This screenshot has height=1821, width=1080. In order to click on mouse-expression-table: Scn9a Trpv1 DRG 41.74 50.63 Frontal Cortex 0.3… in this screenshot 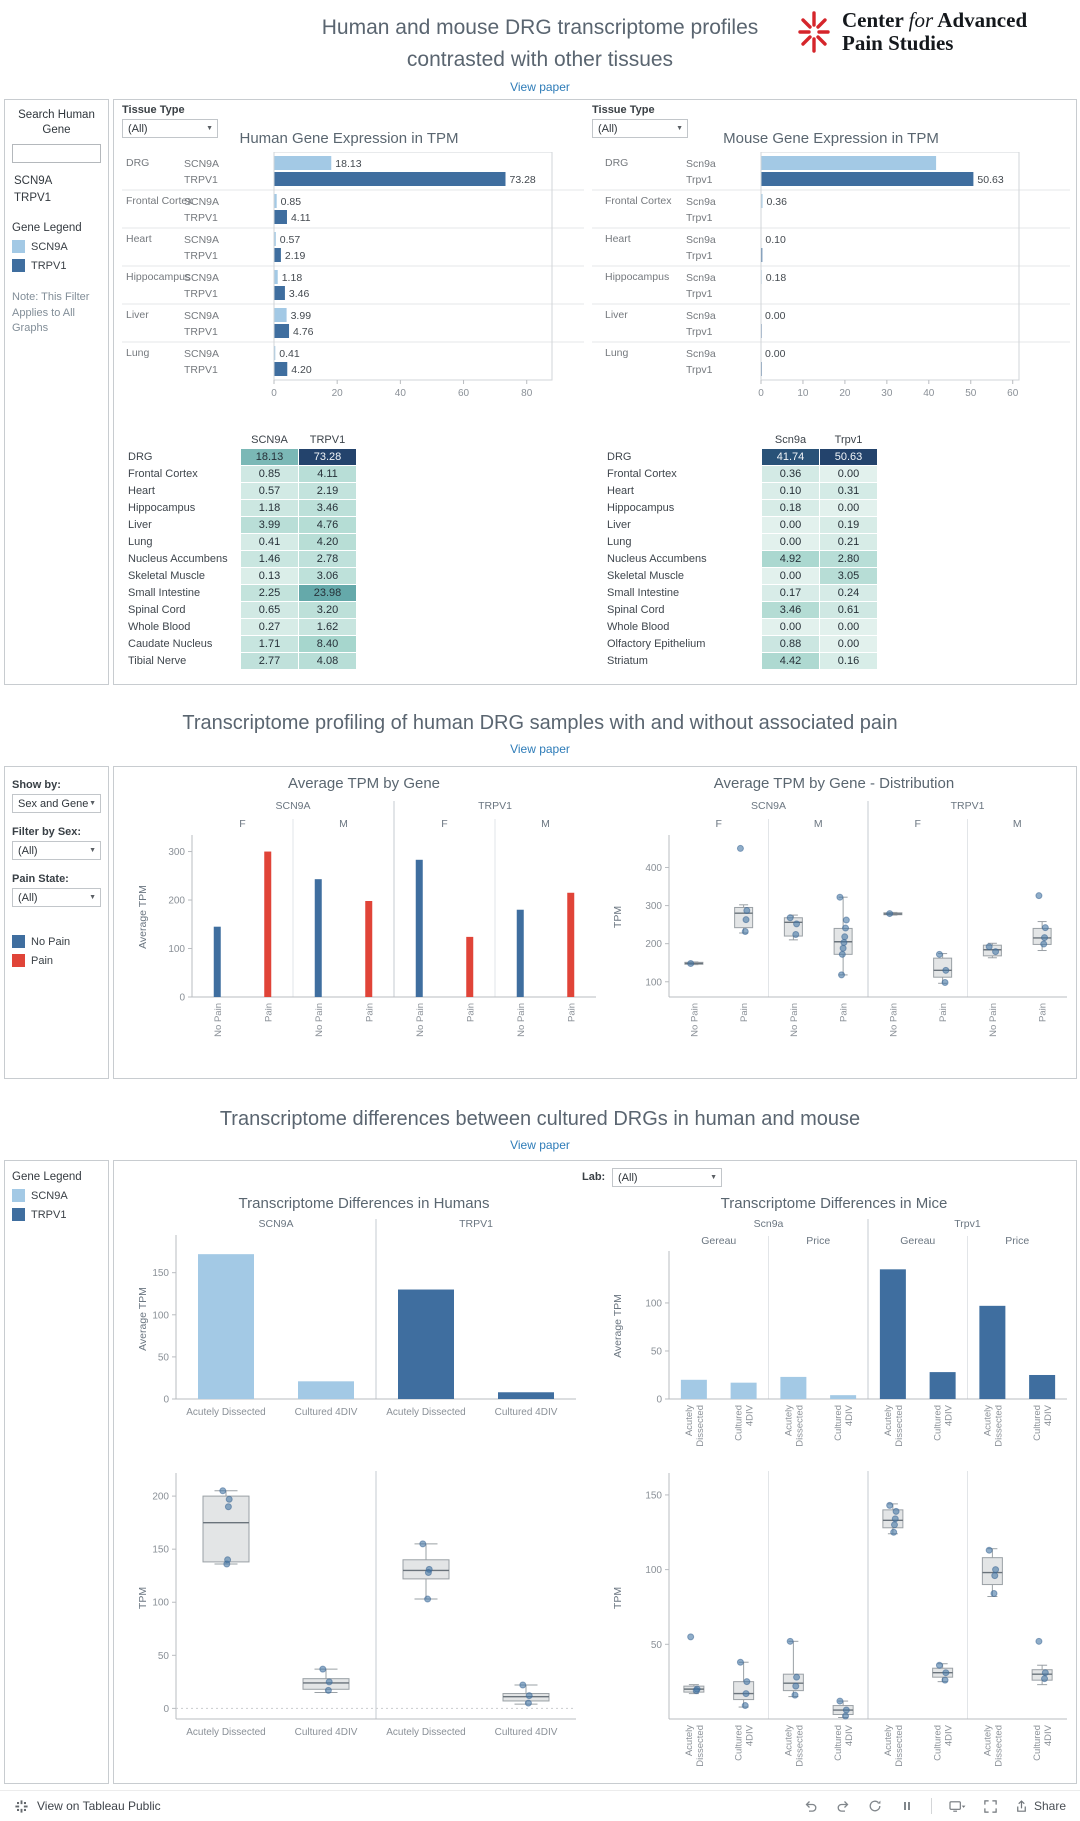, I will do `click(741, 550)`.